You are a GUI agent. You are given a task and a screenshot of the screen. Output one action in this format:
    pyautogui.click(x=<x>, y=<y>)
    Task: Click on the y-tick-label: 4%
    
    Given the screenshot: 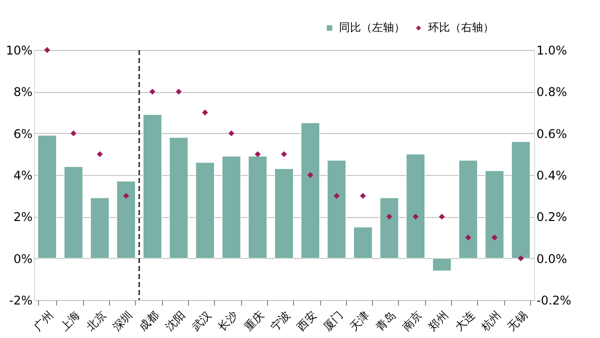 What is the action you would take?
    pyautogui.click(x=22, y=175)
    